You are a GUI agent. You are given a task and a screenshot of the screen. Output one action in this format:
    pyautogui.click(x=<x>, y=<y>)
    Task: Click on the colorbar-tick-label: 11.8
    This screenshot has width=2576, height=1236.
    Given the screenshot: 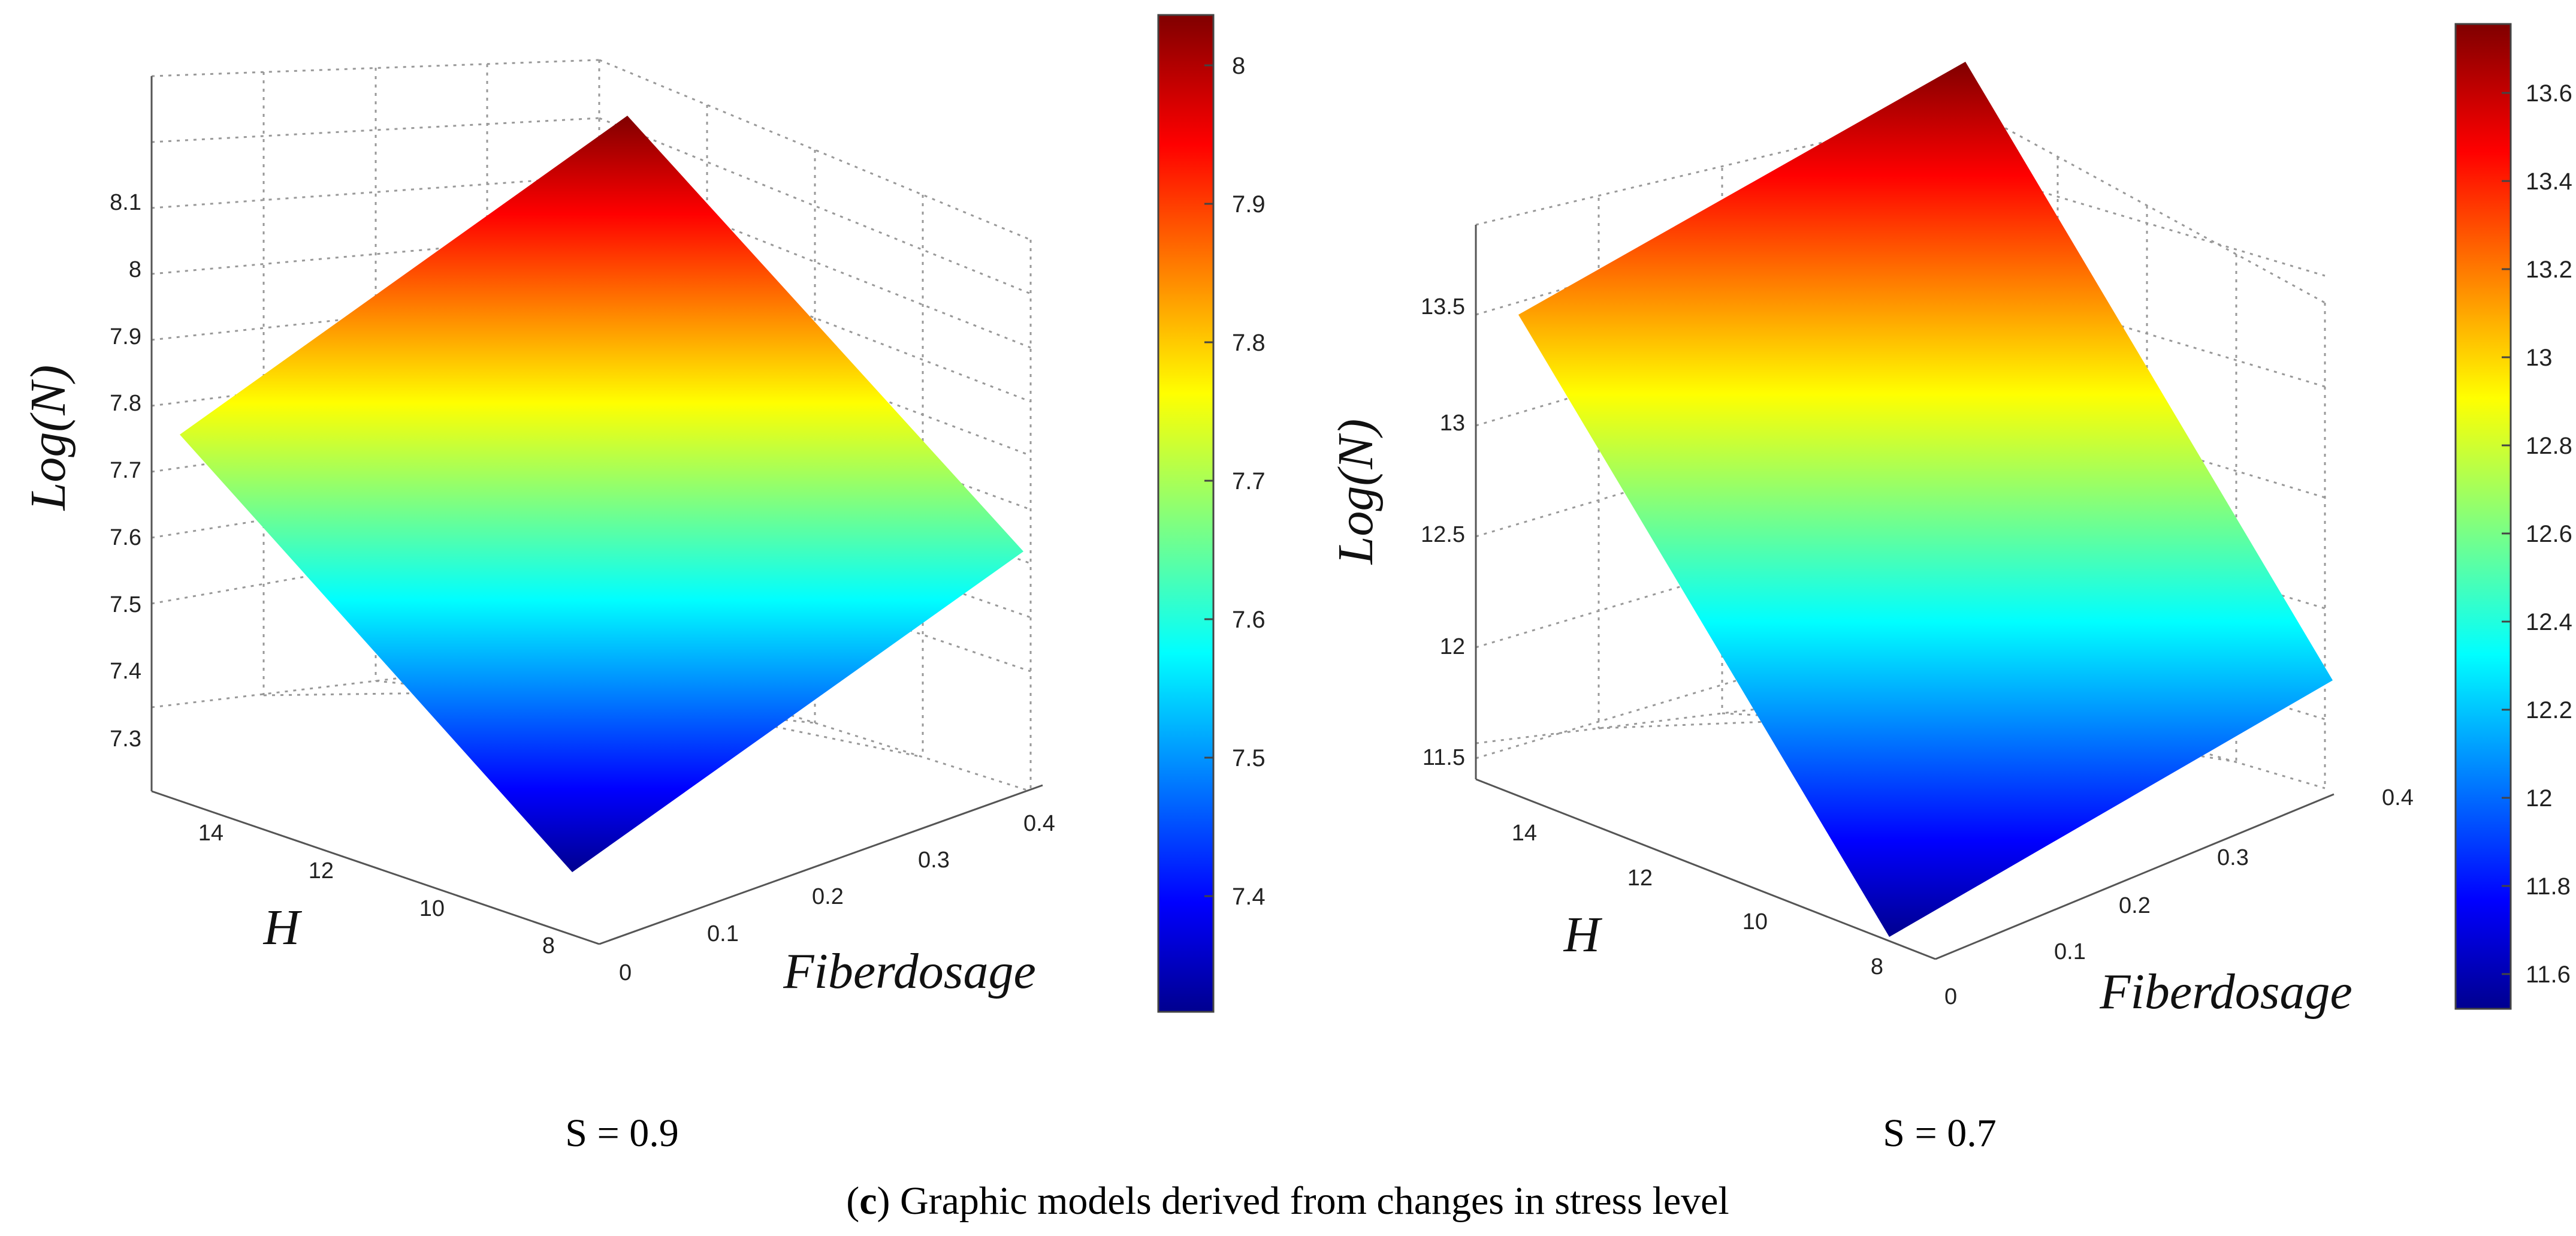 What is the action you would take?
    pyautogui.click(x=2549, y=886)
    